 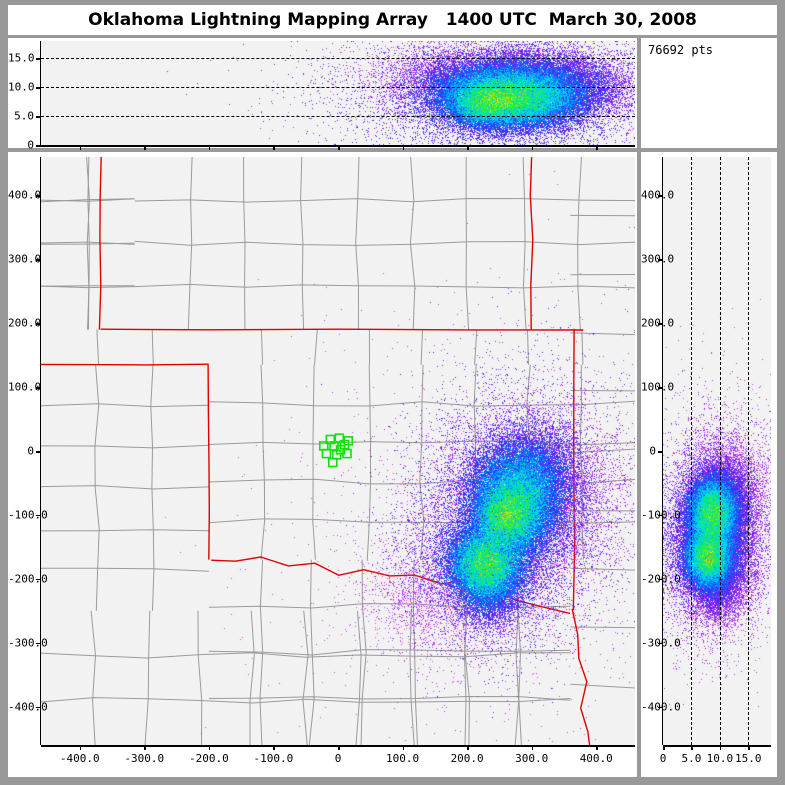 I want to click on x-tick-label: 300.0, so click(x=532, y=758).